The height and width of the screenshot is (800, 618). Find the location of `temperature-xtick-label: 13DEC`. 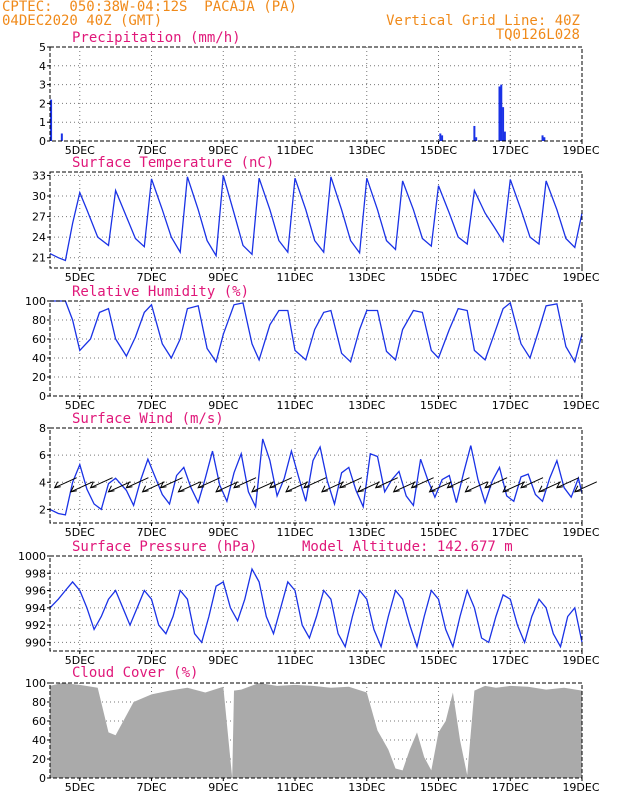

temperature-xtick-label: 13DEC is located at coordinates (366, 277).